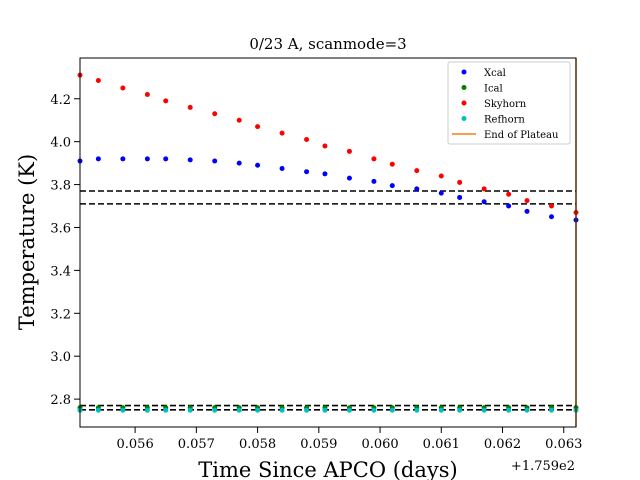 This screenshot has height=480, width=640. What do you see at coordinates (60, 357) in the screenshot?
I see `y-tick-label-1: 3.0` at bounding box center [60, 357].